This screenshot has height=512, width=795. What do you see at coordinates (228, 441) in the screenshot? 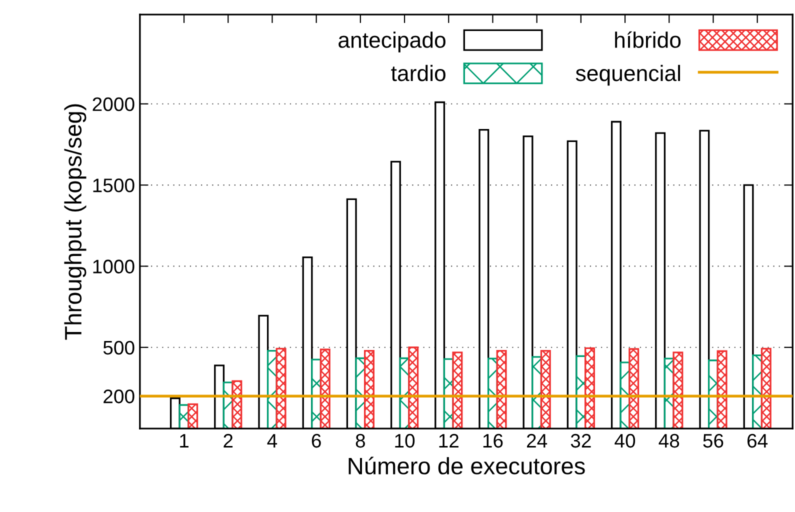
I see `x-tick-label: 2` at bounding box center [228, 441].